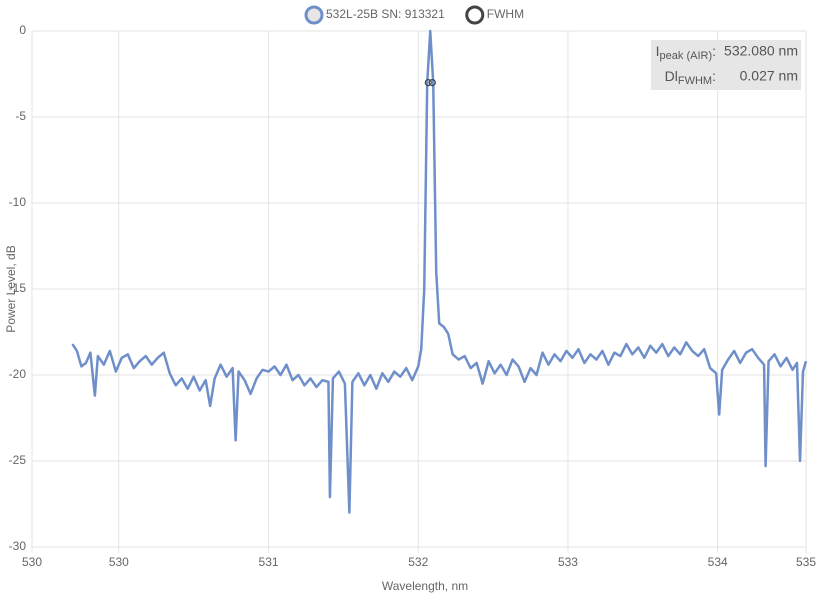 The width and height of the screenshot is (820, 600). What do you see at coordinates (726, 65) in the screenshot?
I see `info-background` at bounding box center [726, 65].